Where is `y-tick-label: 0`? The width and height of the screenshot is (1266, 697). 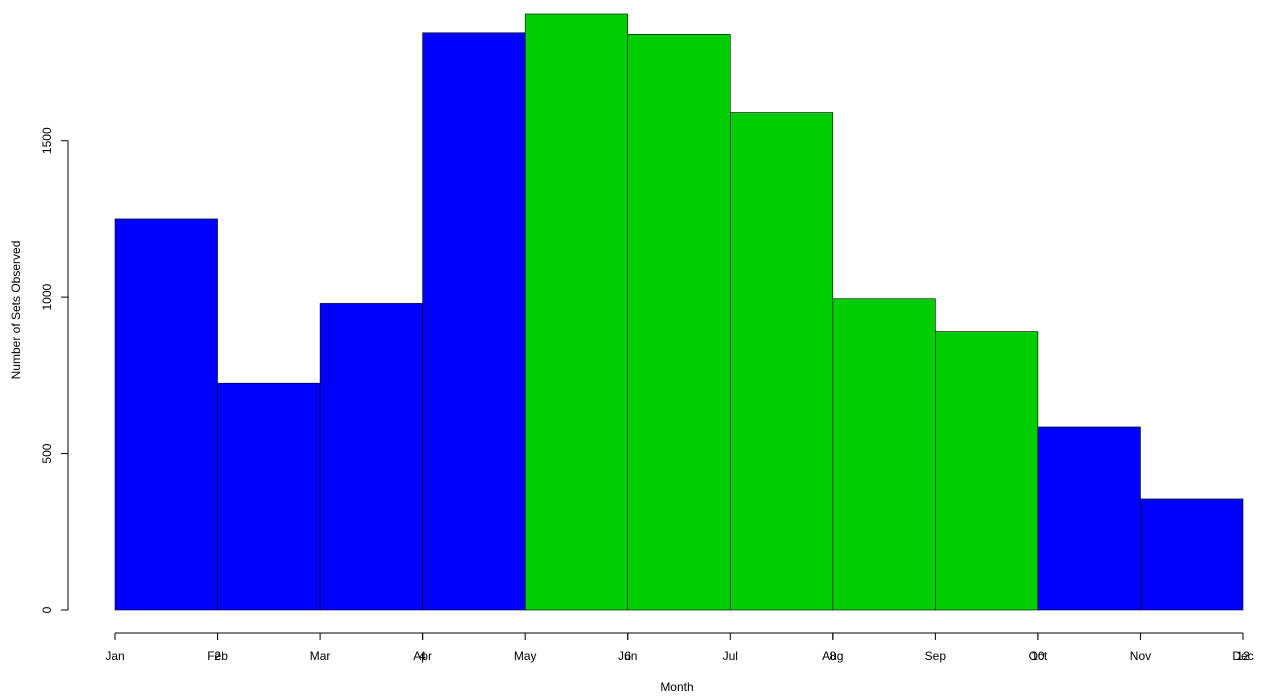
y-tick-label: 0 is located at coordinates (47, 609).